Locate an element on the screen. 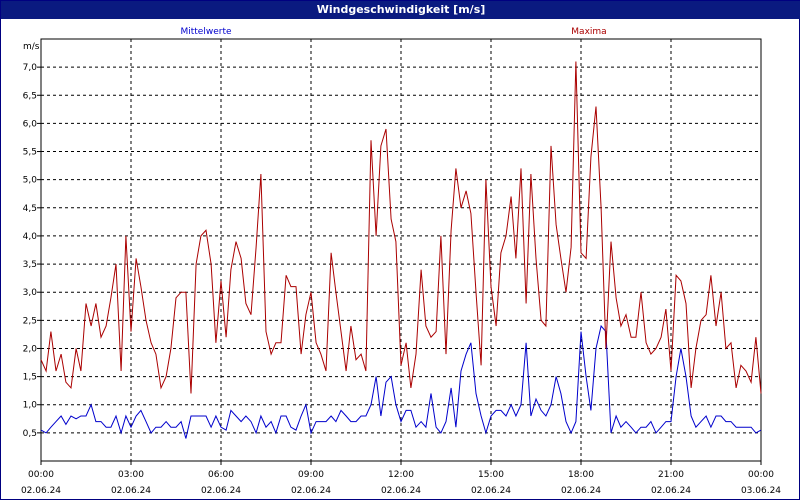 The width and height of the screenshot is (800, 501). x-tick-time-label: 09:00 is located at coordinates (311, 475).